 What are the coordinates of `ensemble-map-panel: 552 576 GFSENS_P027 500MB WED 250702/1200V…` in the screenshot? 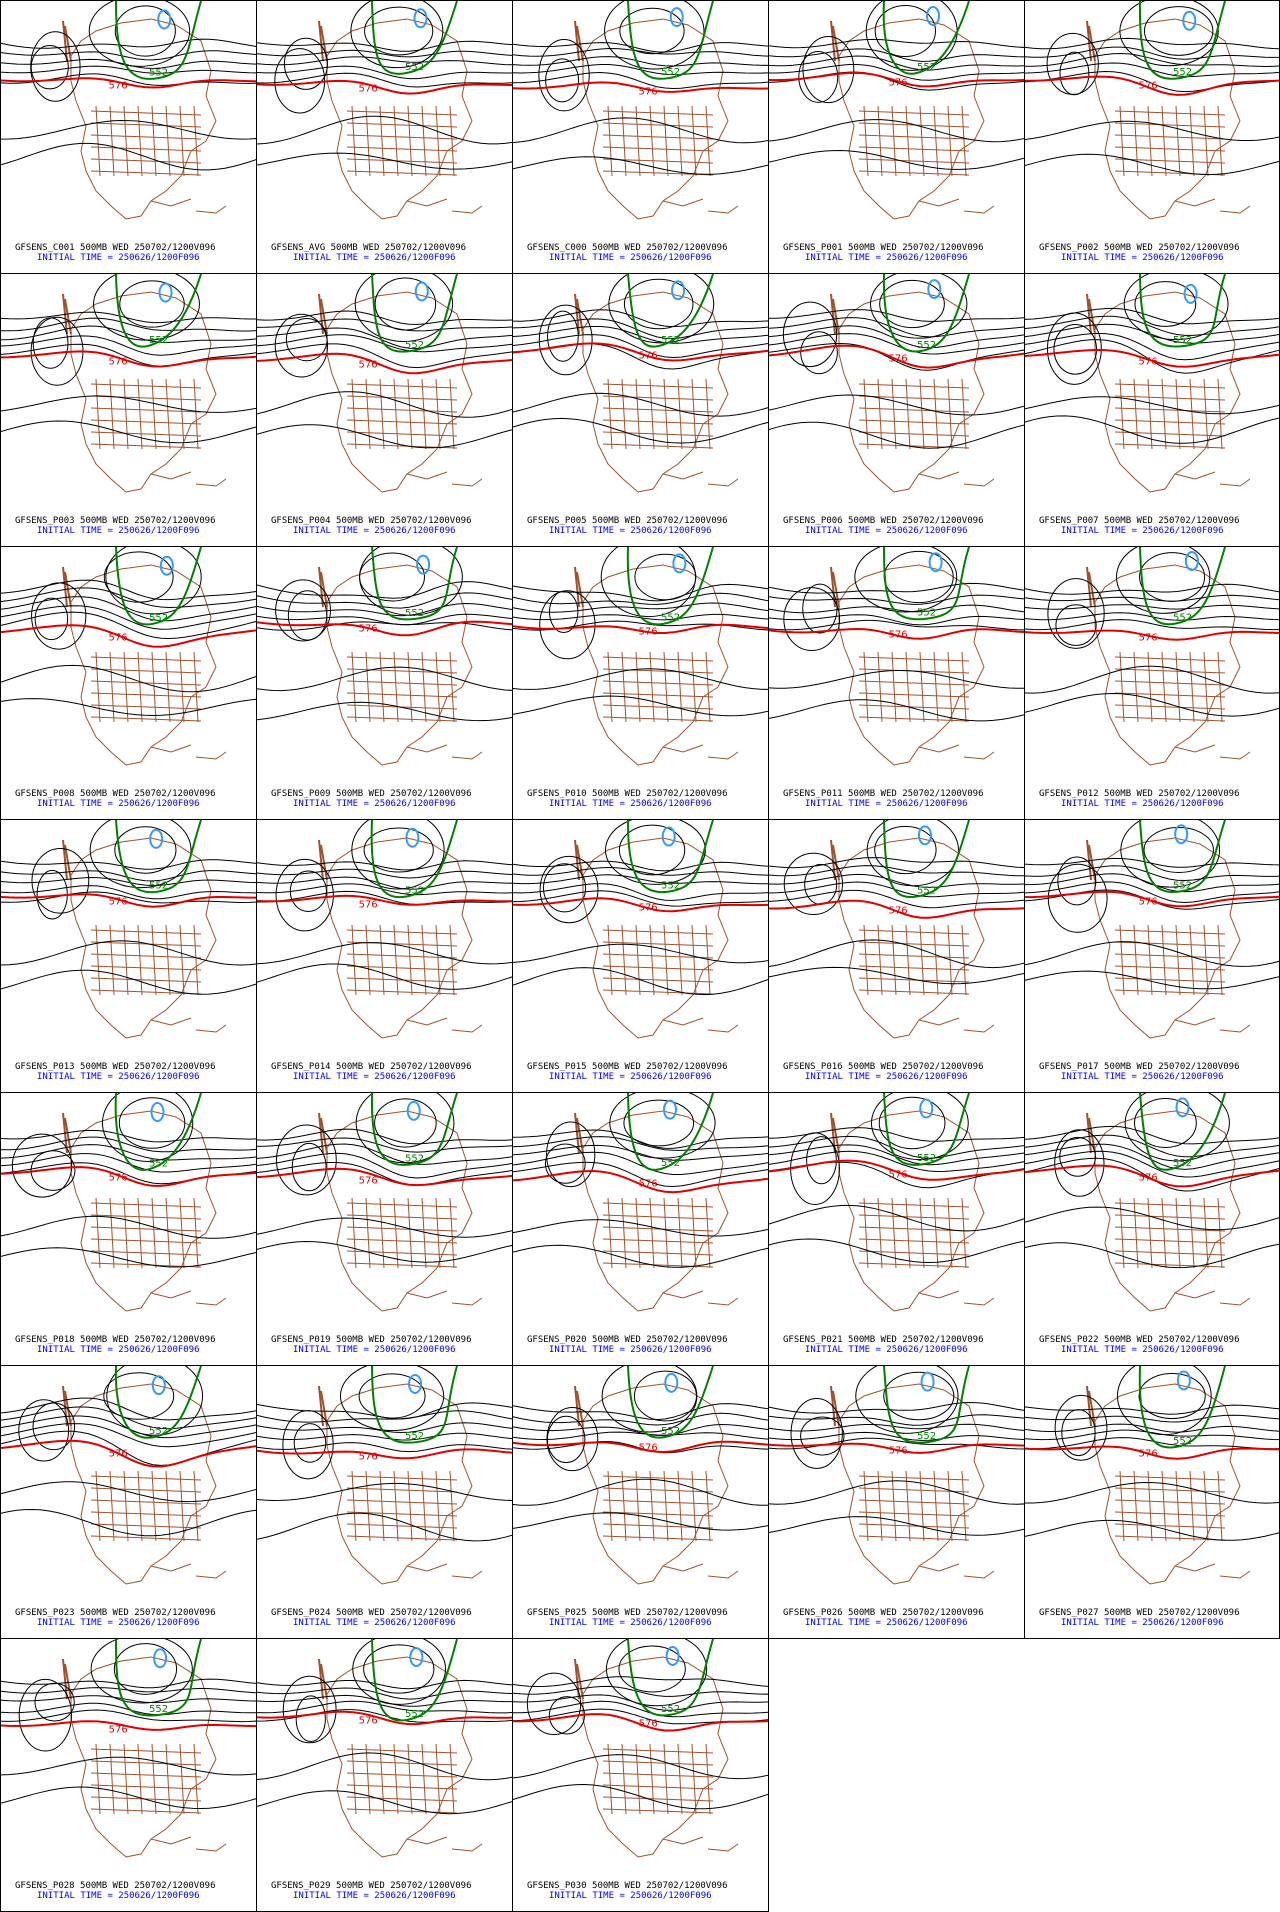 It's located at (1152, 1502).